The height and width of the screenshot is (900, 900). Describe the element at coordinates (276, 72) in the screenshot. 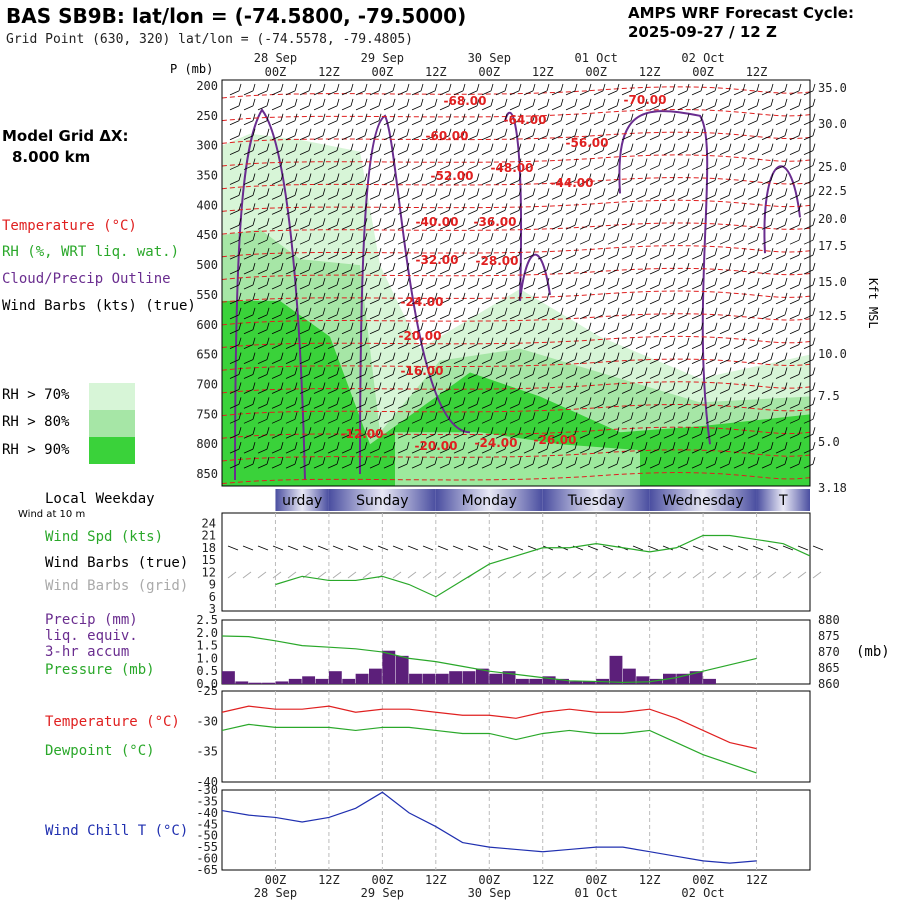

I see `top-time-tick: 00Z` at that location.